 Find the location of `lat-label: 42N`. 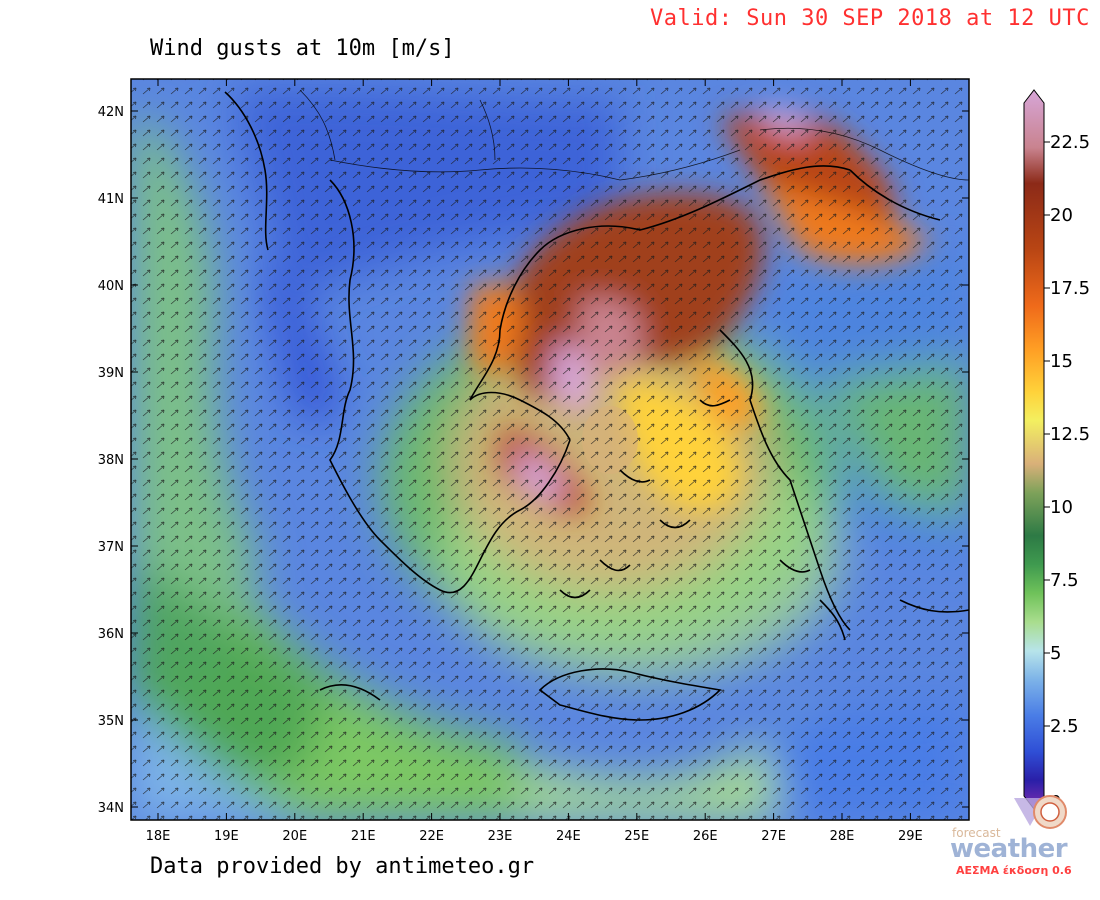

lat-label: 42N is located at coordinates (111, 112).